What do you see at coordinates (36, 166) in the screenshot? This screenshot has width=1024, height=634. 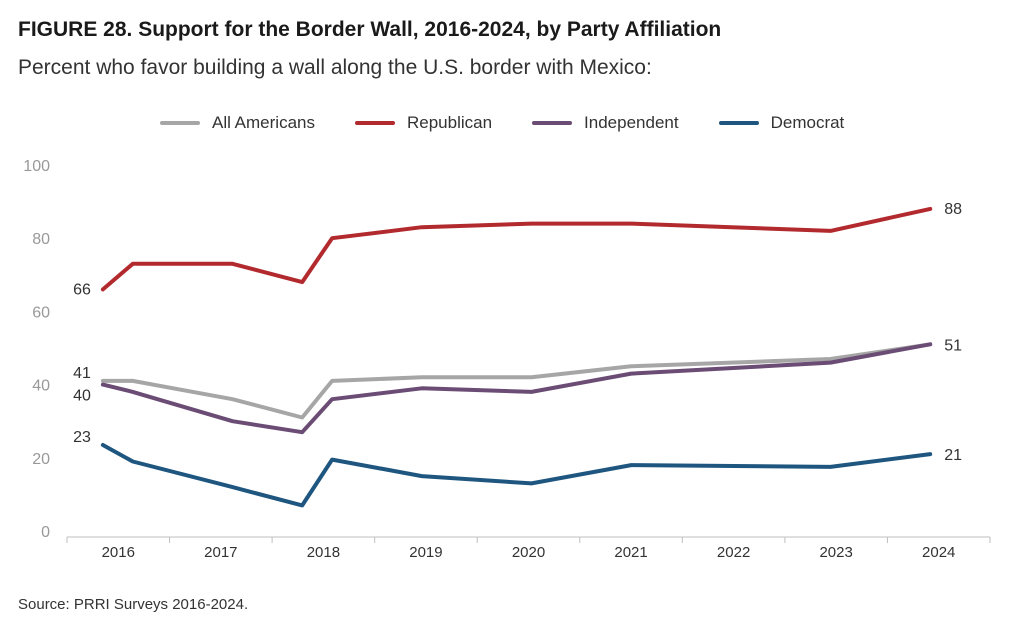 I see `y-tick-label: 100` at bounding box center [36, 166].